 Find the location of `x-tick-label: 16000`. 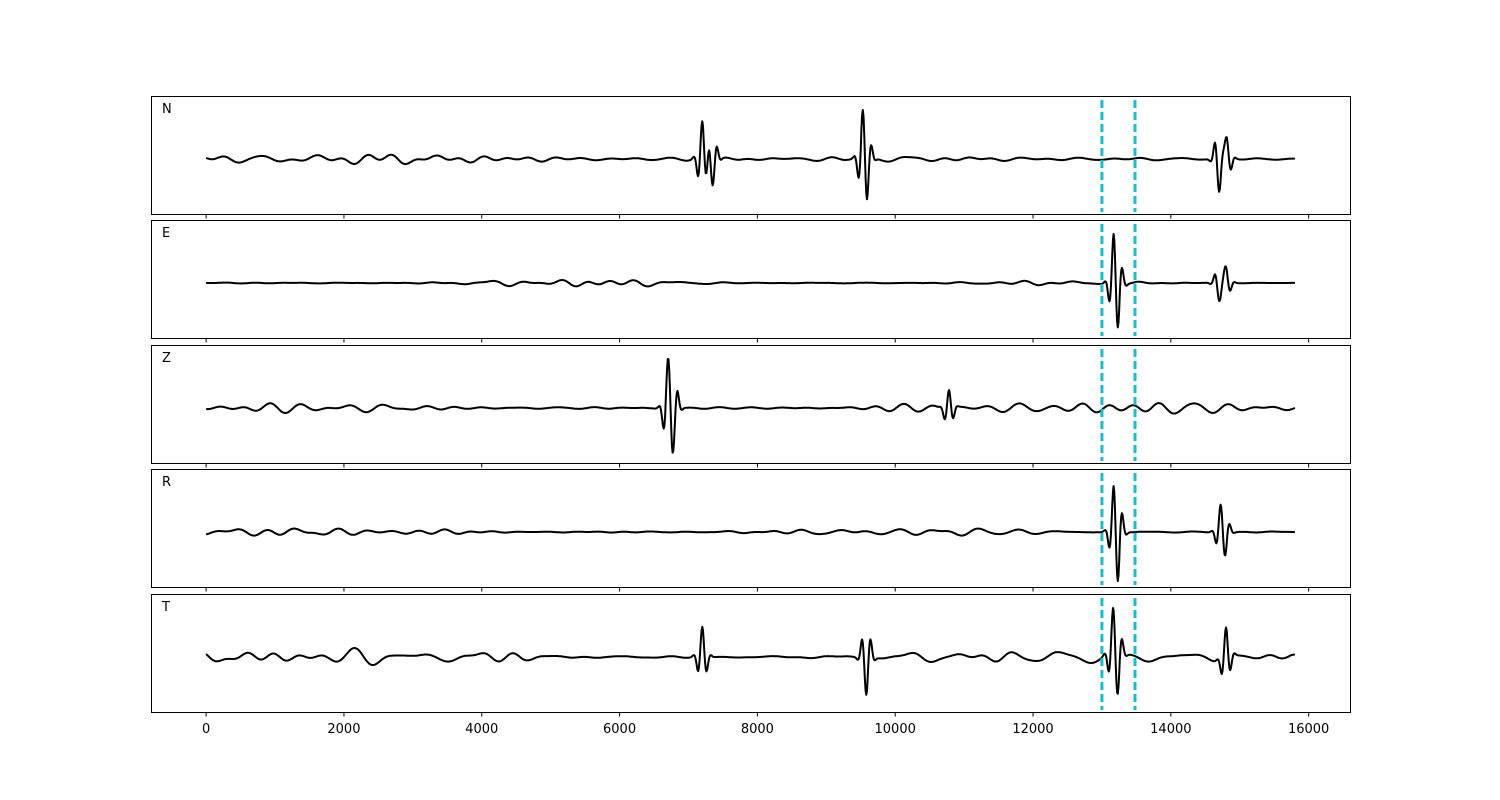

x-tick-label: 16000 is located at coordinates (1308, 729).